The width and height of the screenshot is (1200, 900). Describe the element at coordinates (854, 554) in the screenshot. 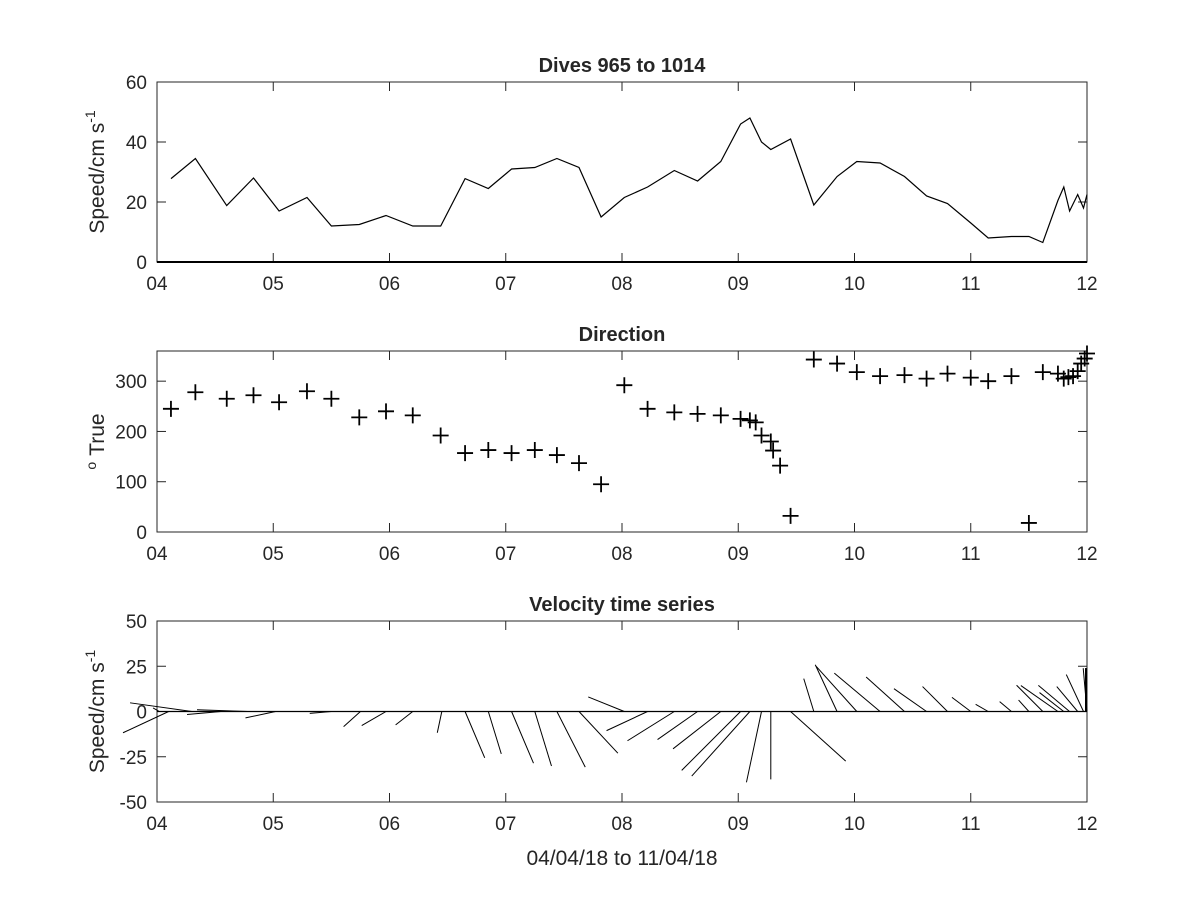

I see `panel-2-xtick-label: 10` at that location.